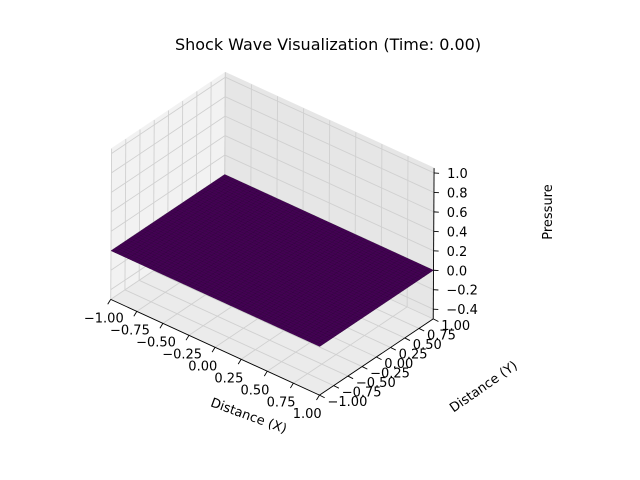 The image size is (640, 480). What do you see at coordinates (182, 354) in the screenshot?
I see `x-tick-label: −0.25` at bounding box center [182, 354].